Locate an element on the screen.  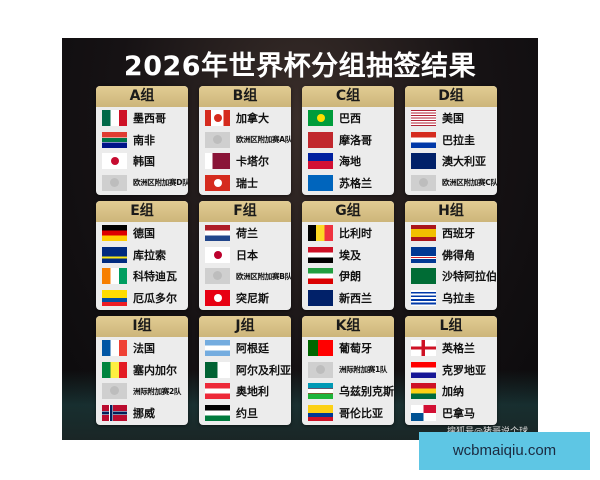
team-name: 伊朗 is located at coordinates (350, 276).